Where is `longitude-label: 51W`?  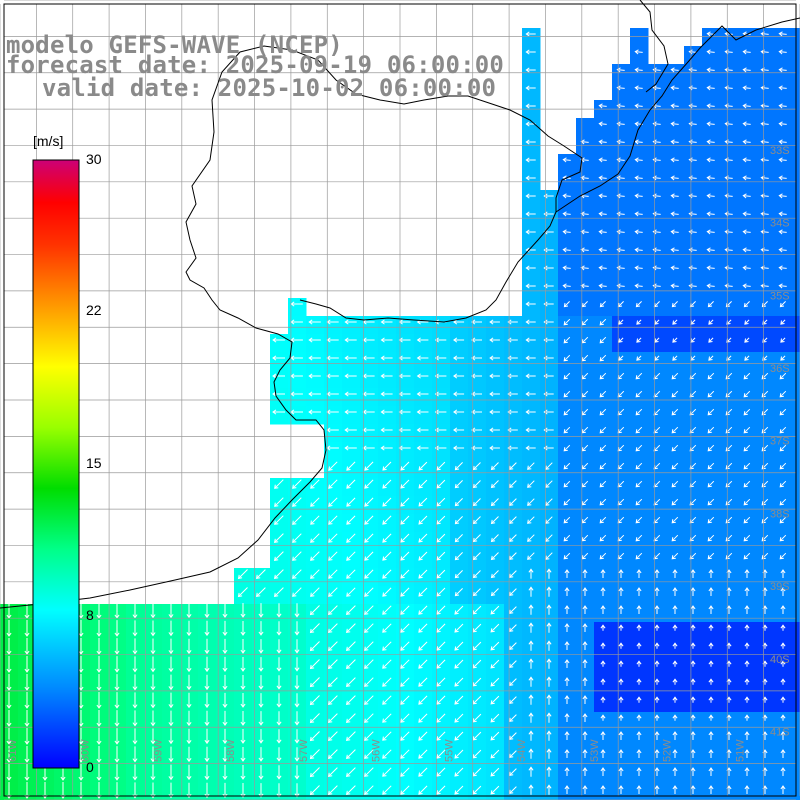 longitude-label: 51W is located at coordinates (740, 750).